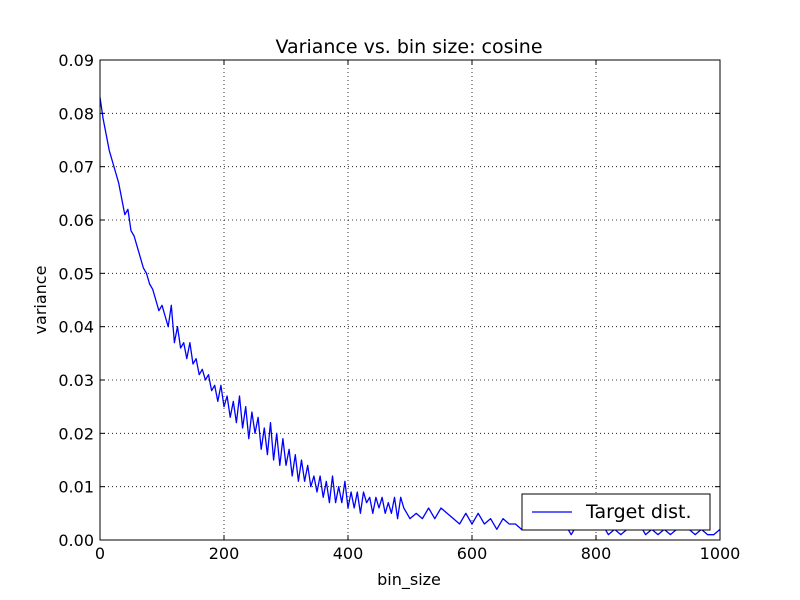 The width and height of the screenshot is (800, 600). Describe the element at coordinates (76, 167) in the screenshot. I see `y-tick-label: 0.07` at that location.